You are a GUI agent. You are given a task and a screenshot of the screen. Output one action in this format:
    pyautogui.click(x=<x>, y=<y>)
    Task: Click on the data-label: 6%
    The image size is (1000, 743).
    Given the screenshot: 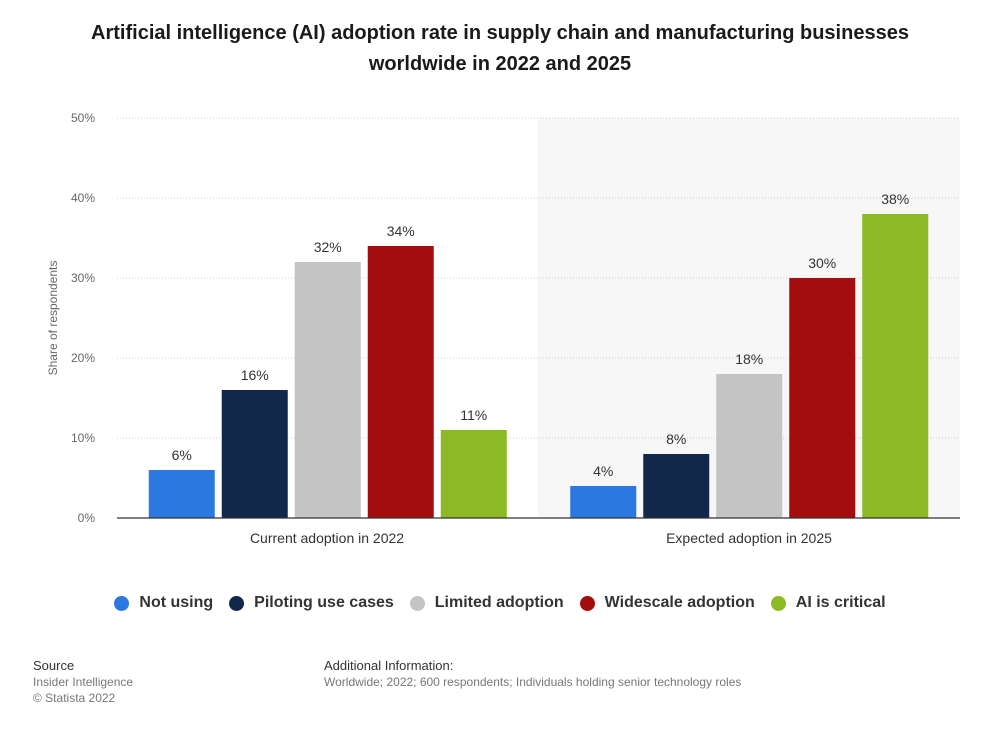 What is the action you would take?
    pyautogui.click(x=182, y=455)
    